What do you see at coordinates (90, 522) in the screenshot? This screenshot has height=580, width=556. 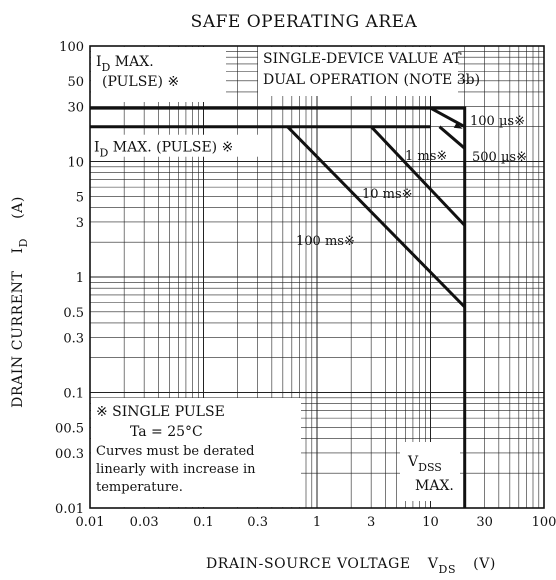 I see `x-tick-label: 0.01` at bounding box center [90, 522].